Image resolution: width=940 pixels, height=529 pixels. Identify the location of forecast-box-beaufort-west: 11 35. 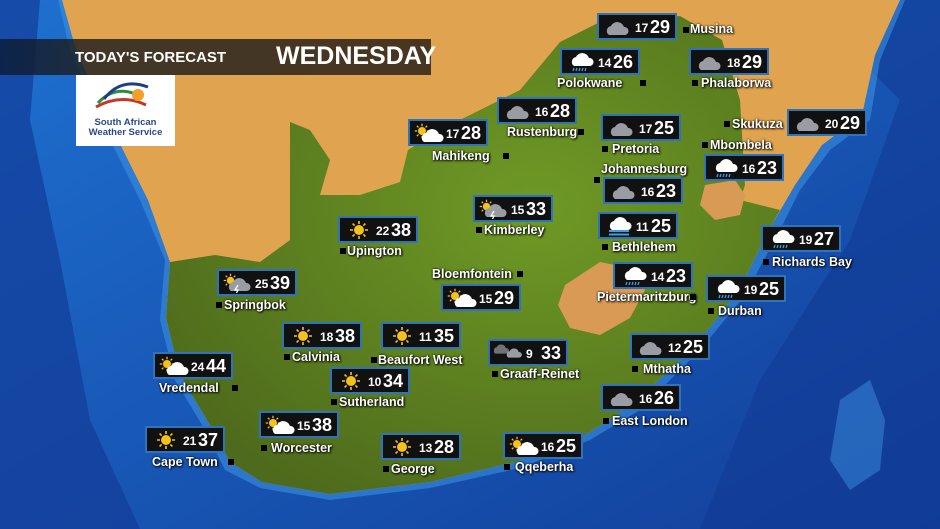
(421, 335).